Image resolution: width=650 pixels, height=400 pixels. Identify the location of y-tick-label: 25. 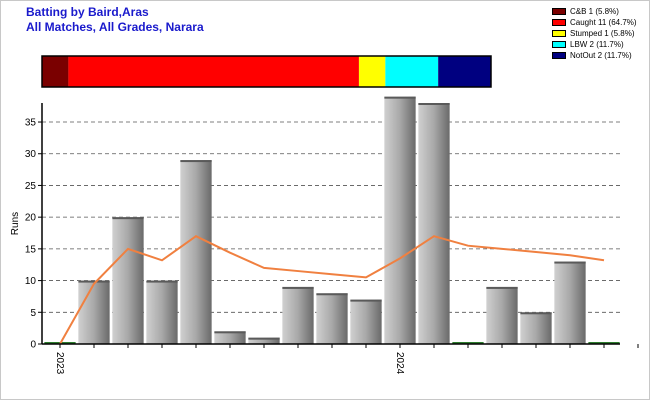
(31, 186).